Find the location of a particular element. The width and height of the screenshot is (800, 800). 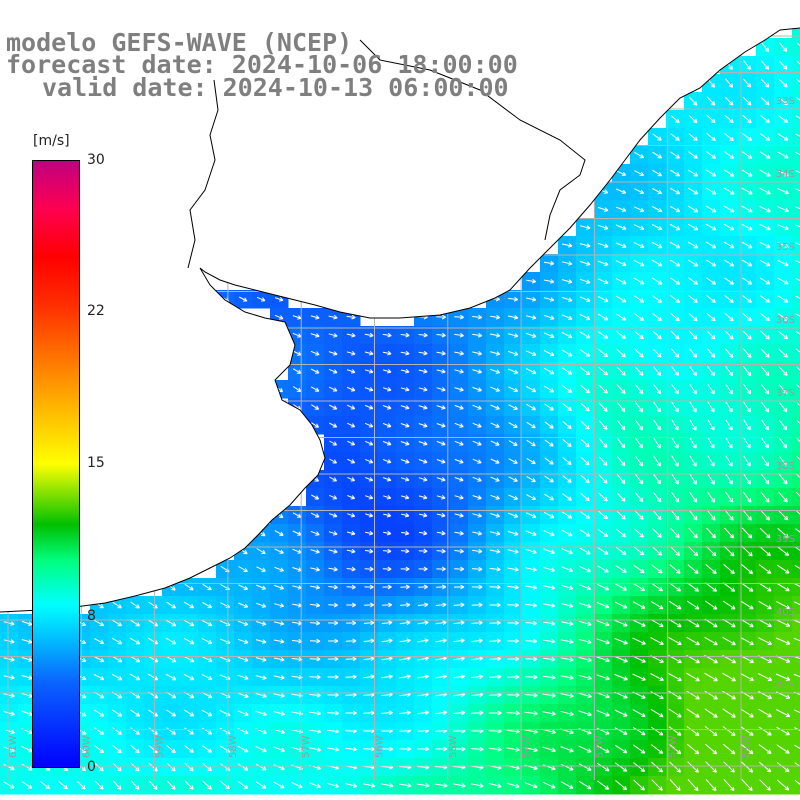

model-title: modelo GEFS-WAVE (NCEP) is located at coordinates (179, 42).